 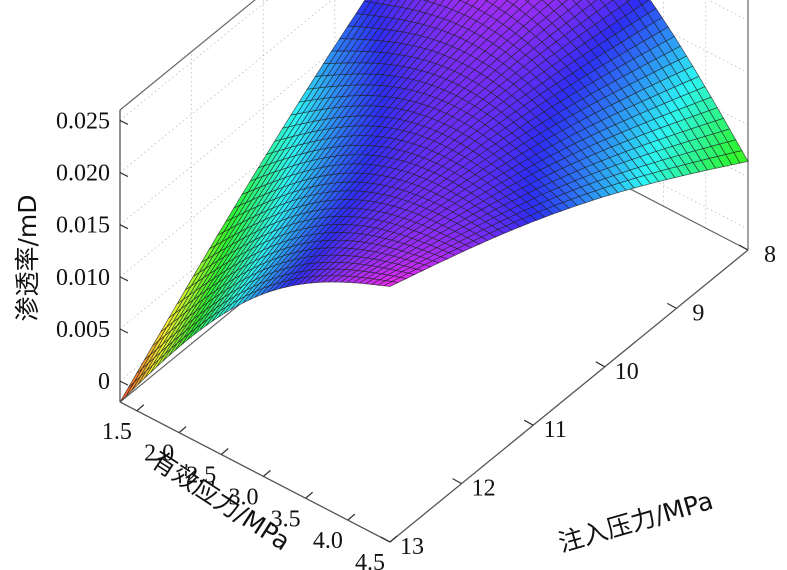 I want to click on y-tick-label: 8, so click(x=770, y=255).